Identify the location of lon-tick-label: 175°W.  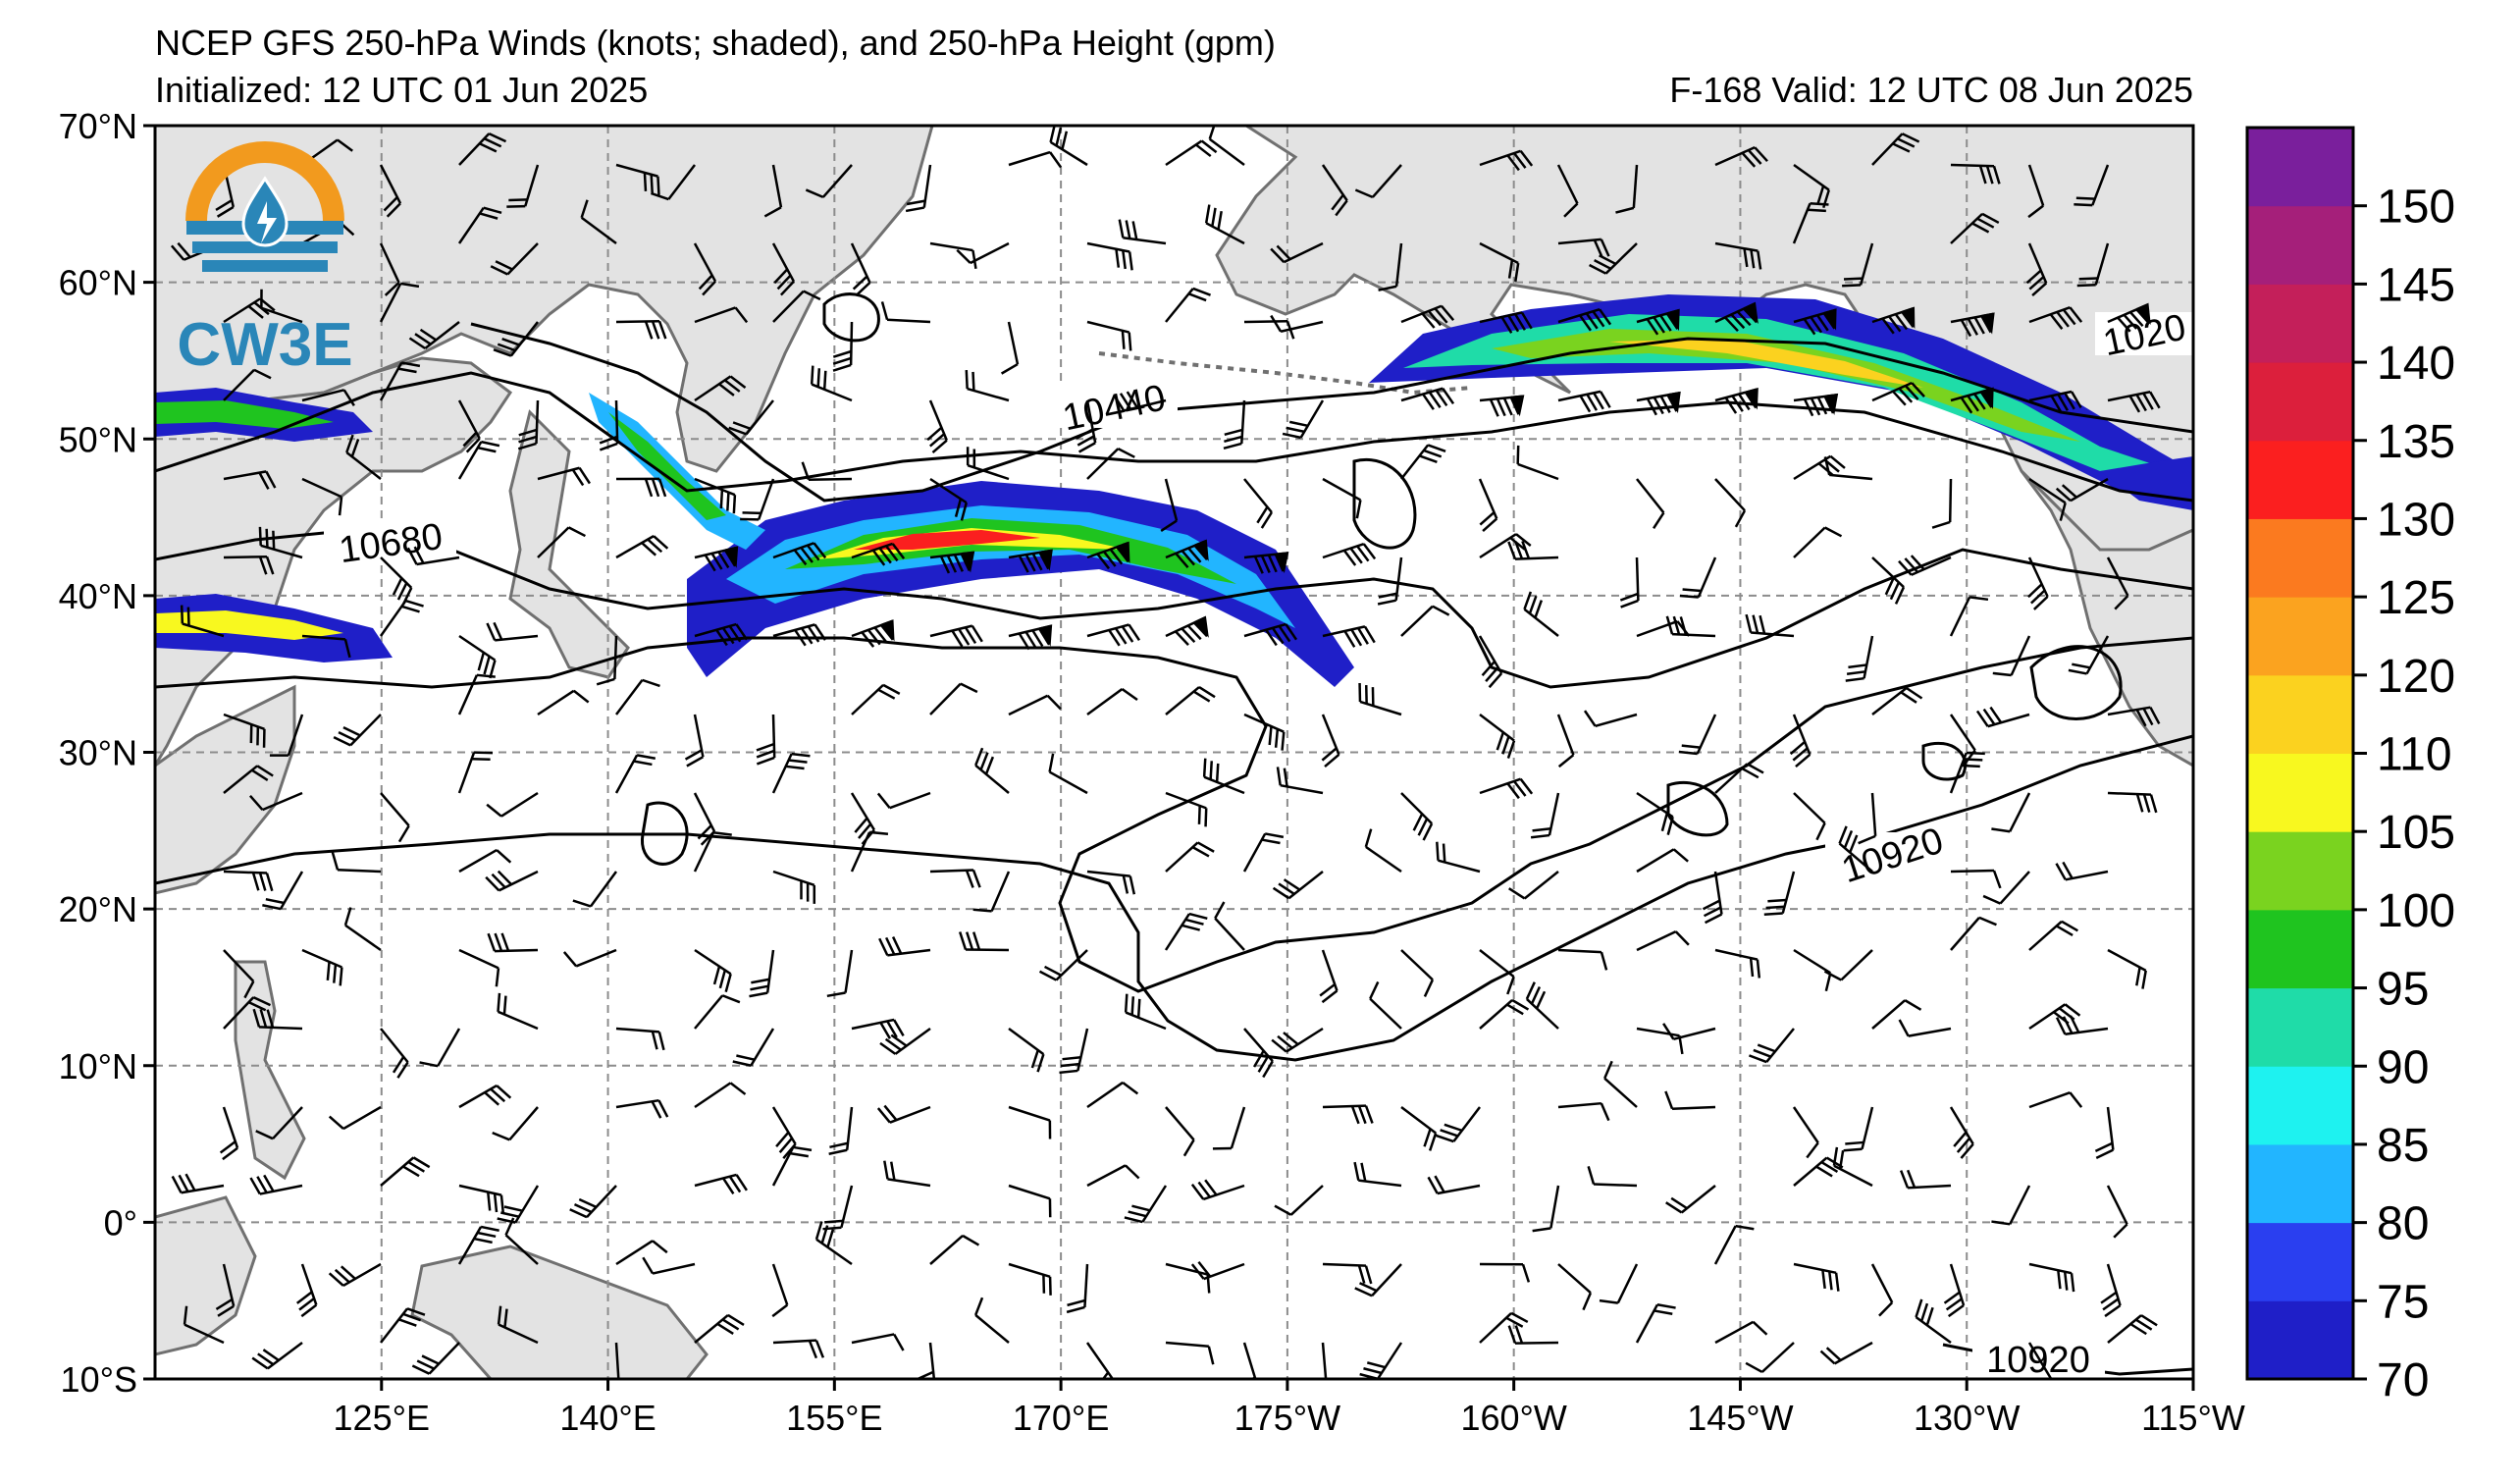
(1287, 1418).